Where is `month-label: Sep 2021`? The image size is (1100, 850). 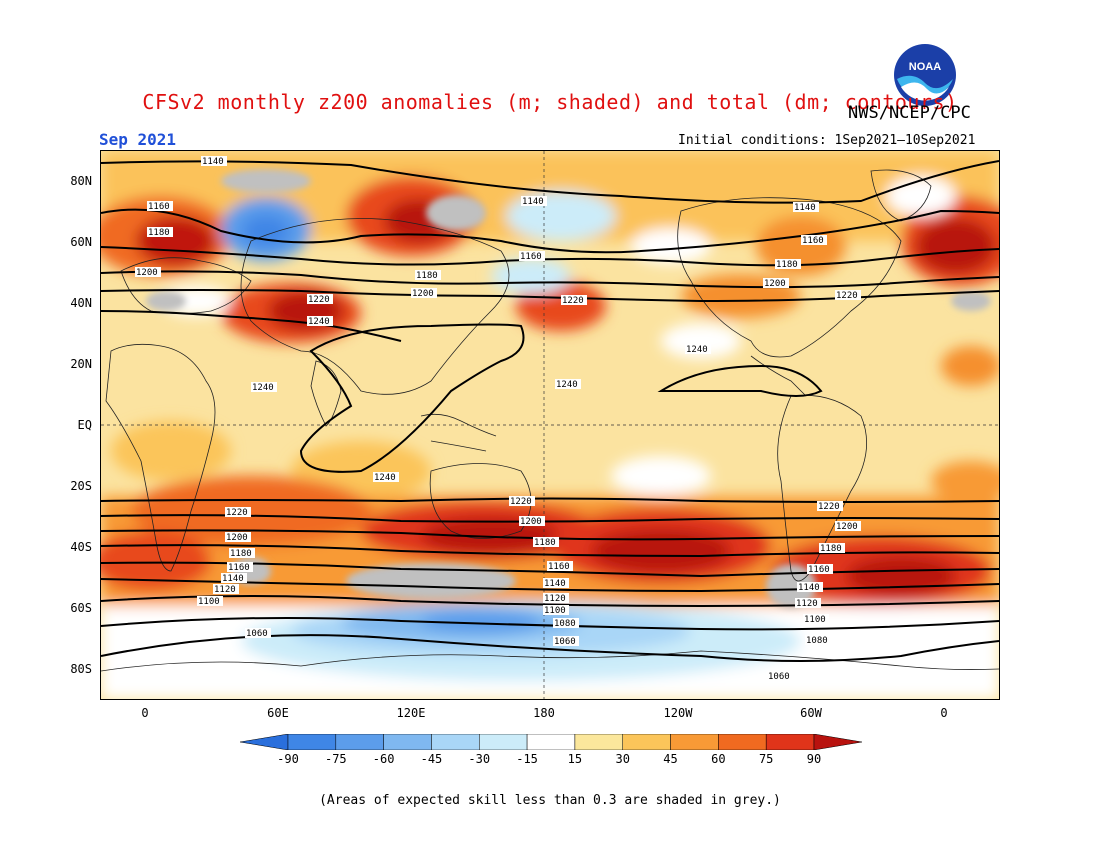 month-label: Sep 2021 is located at coordinates (138, 139).